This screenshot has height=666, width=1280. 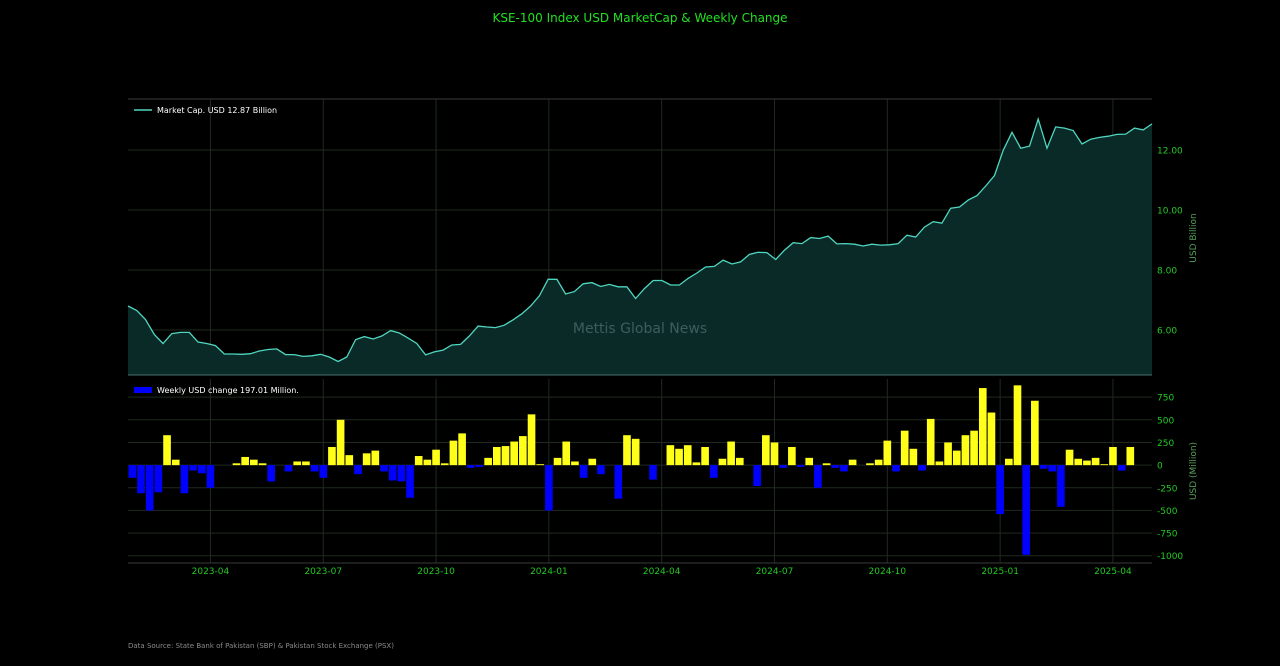 What do you see at coordinates (1167, 512) in the screenshot?
I see `y-tick-label-bottom: -500` at bounding box center [1167, 512].